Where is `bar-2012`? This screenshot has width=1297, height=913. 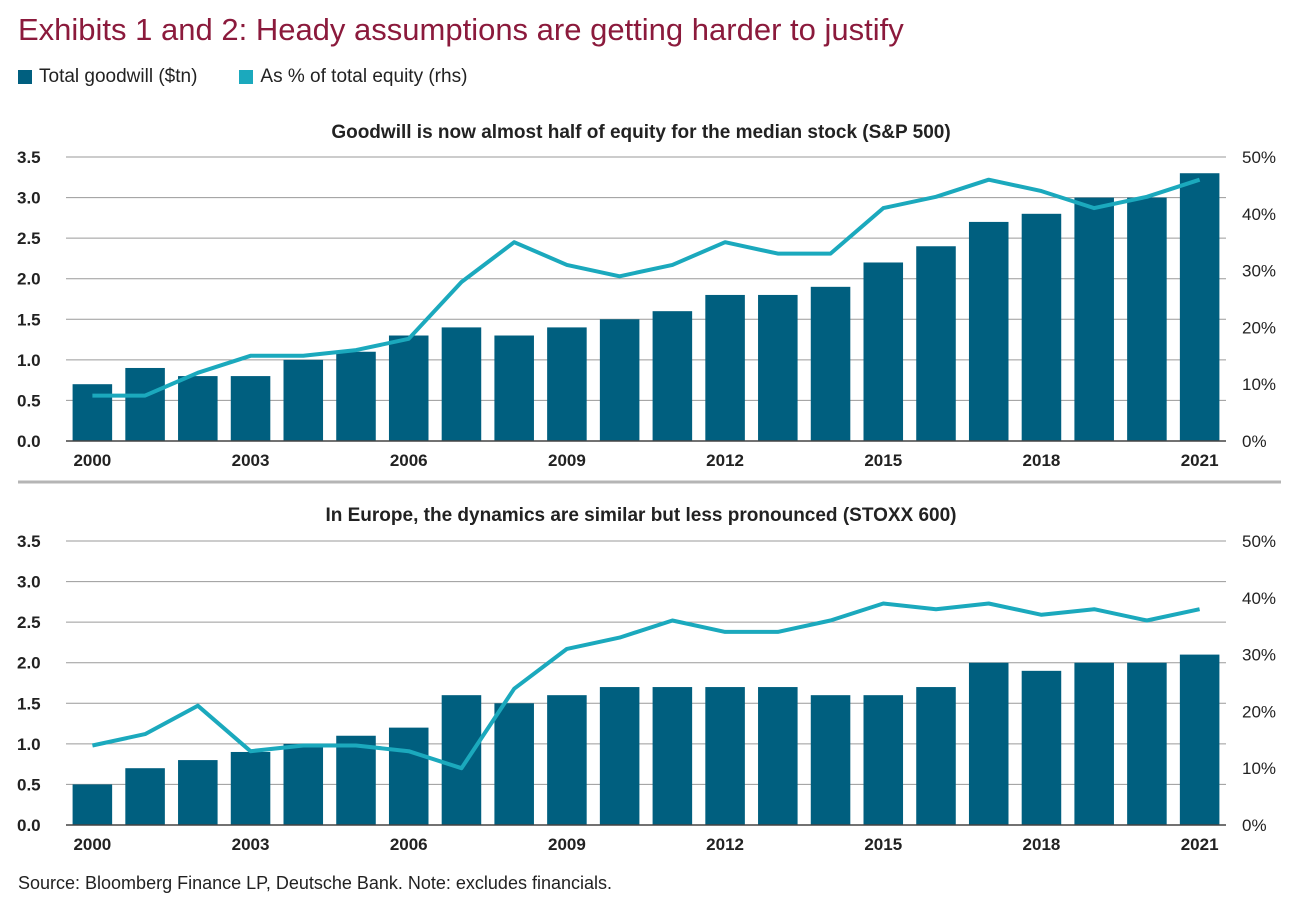
bar-2012 is located at coordinates (725, 756).